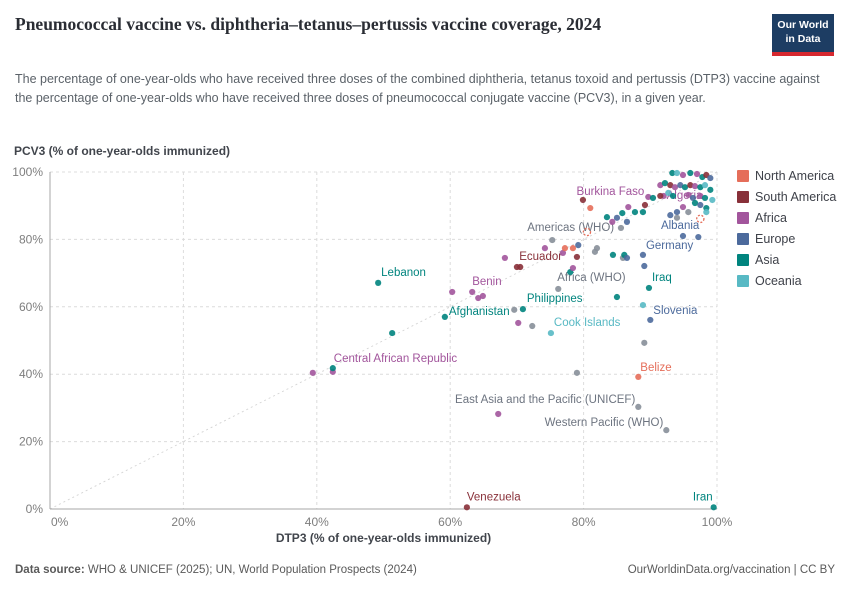 The height and width of the screenshot is (600, 850). I want to click on data-point-slovenia, so click(650, 320).